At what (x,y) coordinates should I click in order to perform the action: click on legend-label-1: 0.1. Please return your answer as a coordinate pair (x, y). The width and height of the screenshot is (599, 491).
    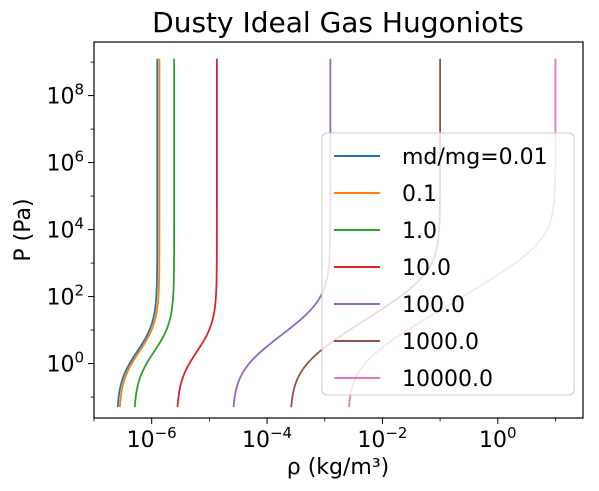
    Looking at the image, I should click on (419, 194).